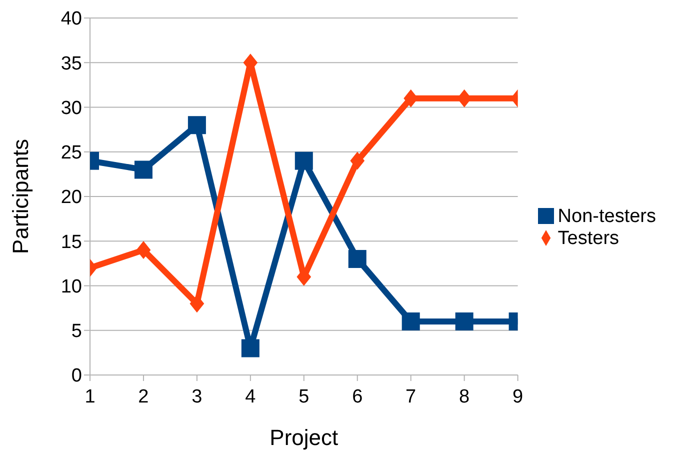 The width and height of the screenshot is (686, 455). Describe the element at coordinates (71, 19) in the screenshot. I see `y-tick-label: 40` at that location.